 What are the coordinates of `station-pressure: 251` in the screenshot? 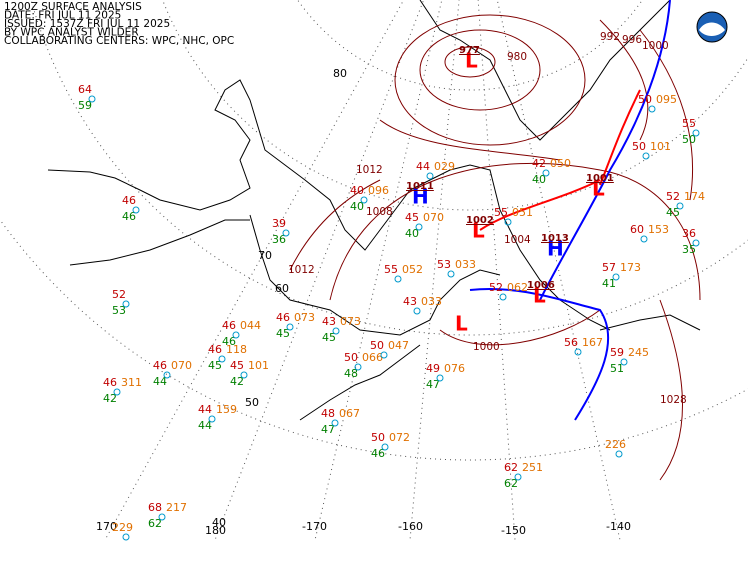 It's located at (532, 467).